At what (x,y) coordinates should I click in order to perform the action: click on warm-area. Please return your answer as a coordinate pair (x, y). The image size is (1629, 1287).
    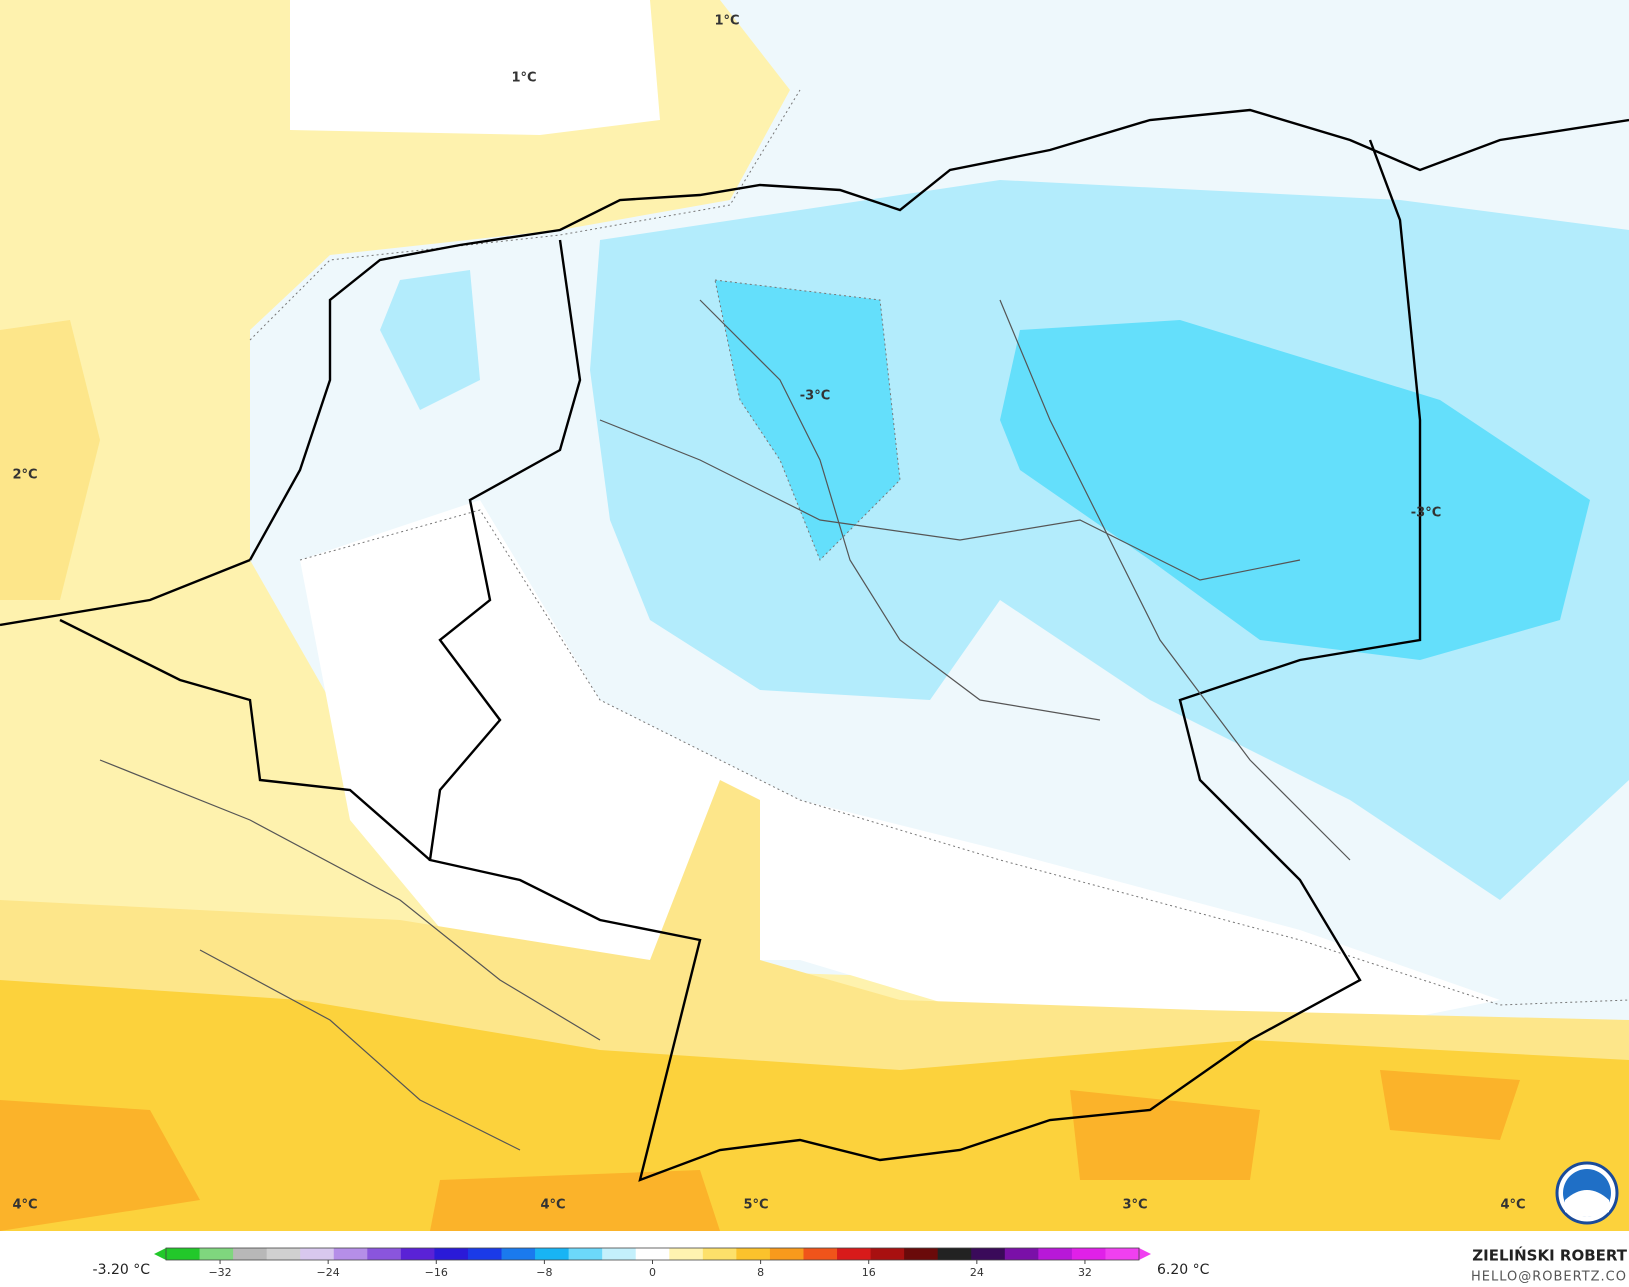
    Looking at the image, I should click on (50, 460).